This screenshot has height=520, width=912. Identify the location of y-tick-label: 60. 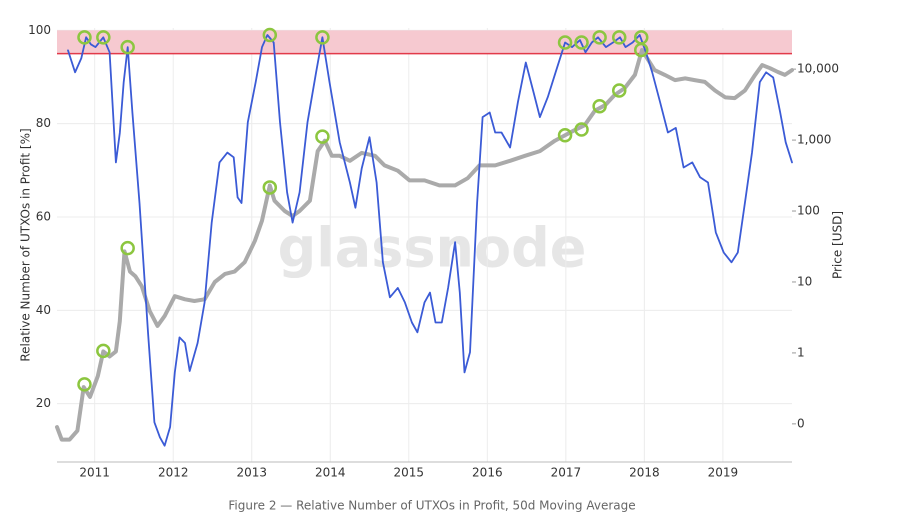
(43, 217).